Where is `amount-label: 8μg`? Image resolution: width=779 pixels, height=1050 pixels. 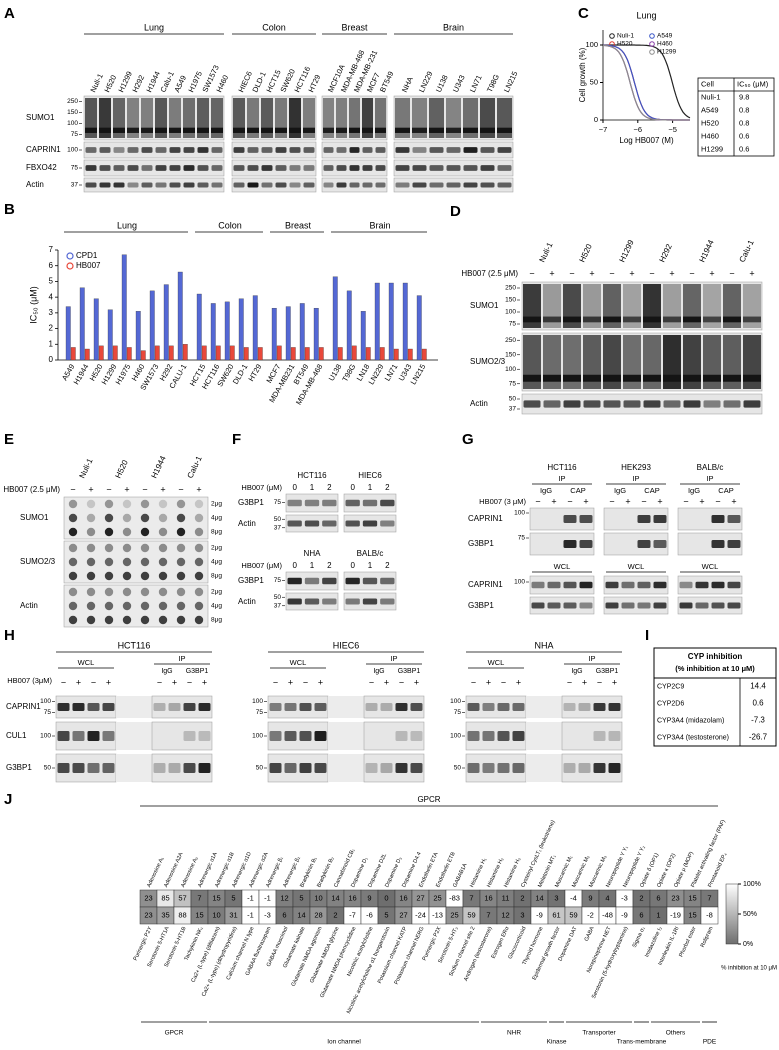 amount-label: 8μg is located at coordinates (216, 532).